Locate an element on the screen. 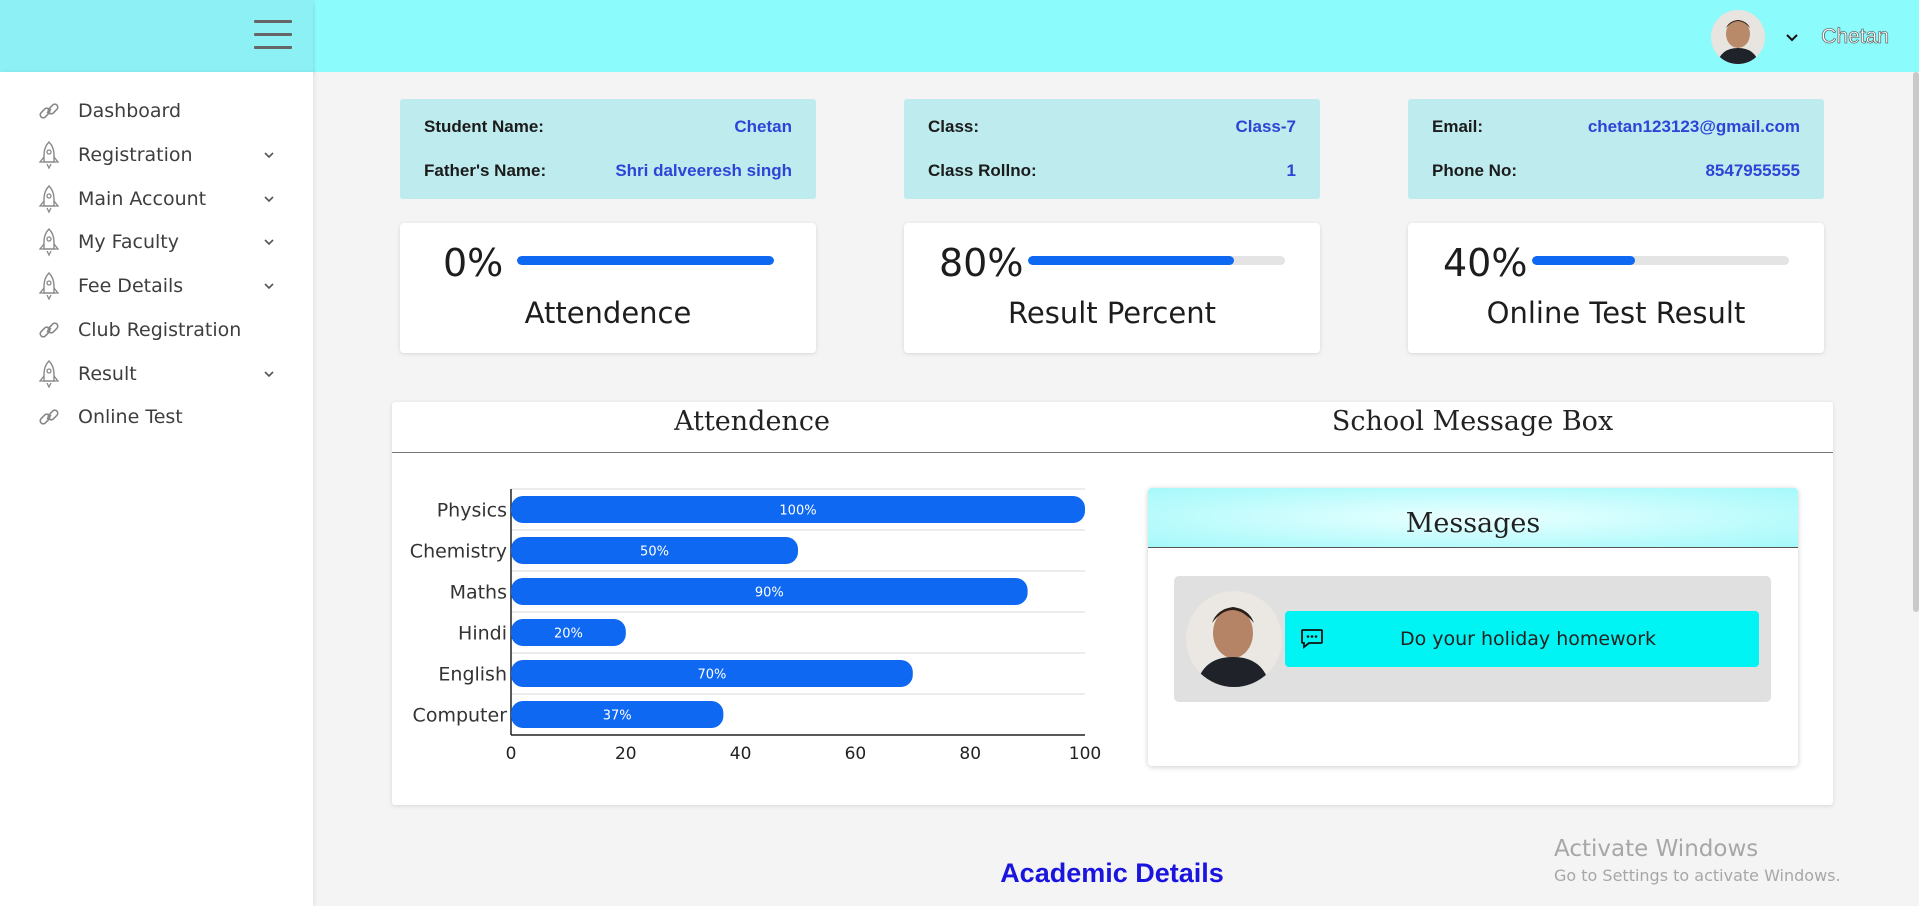 This screenshot has height=906, width=1919. sidebar-item-label: Fee Details is located at coordinates (131, 286).